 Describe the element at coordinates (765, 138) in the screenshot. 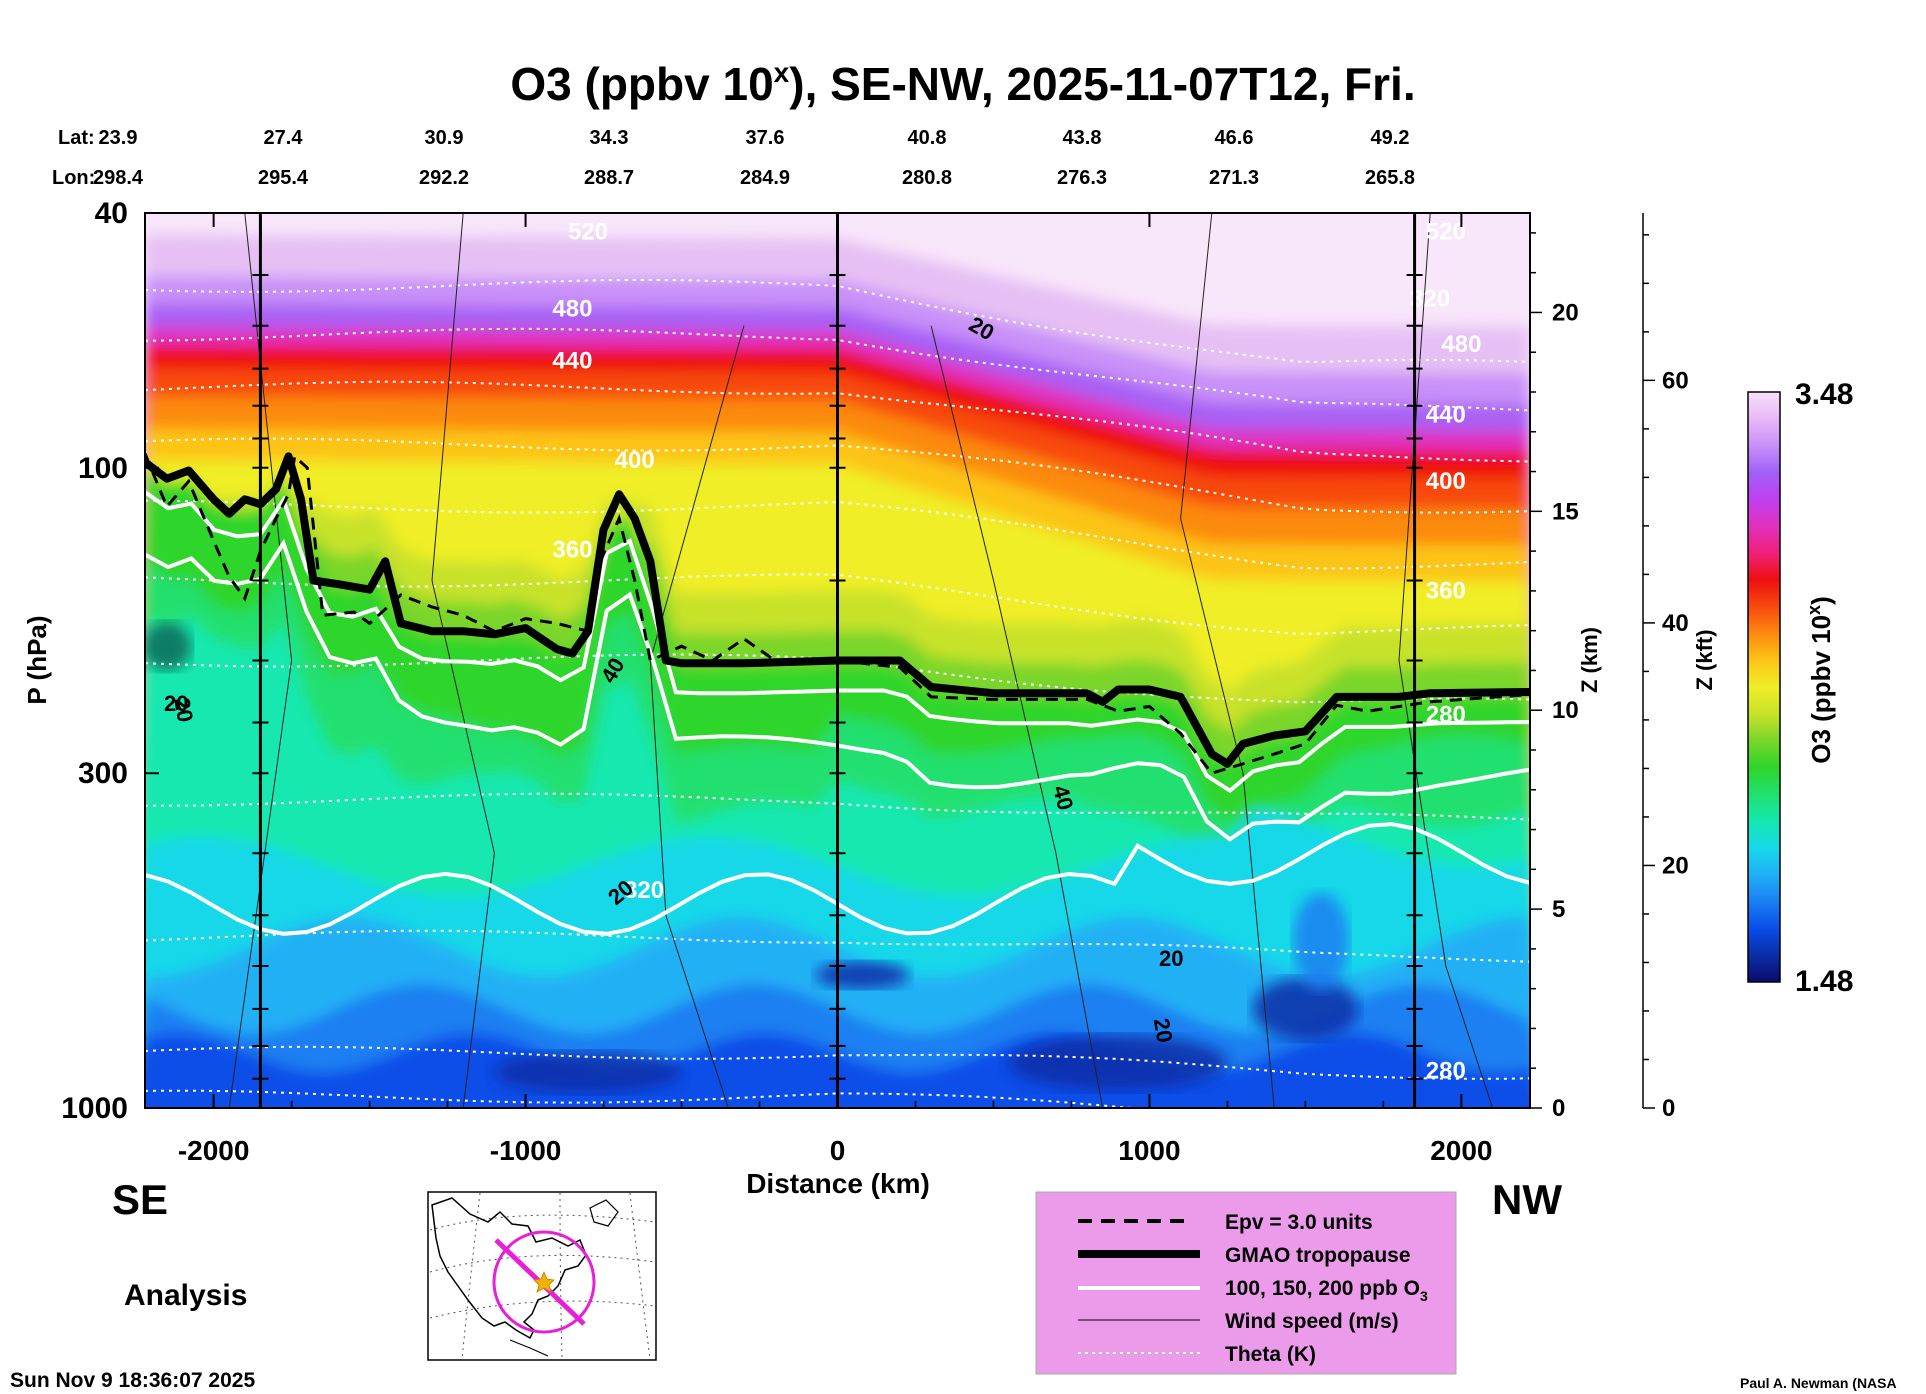

I see `lat-value: 37.6` at that location.